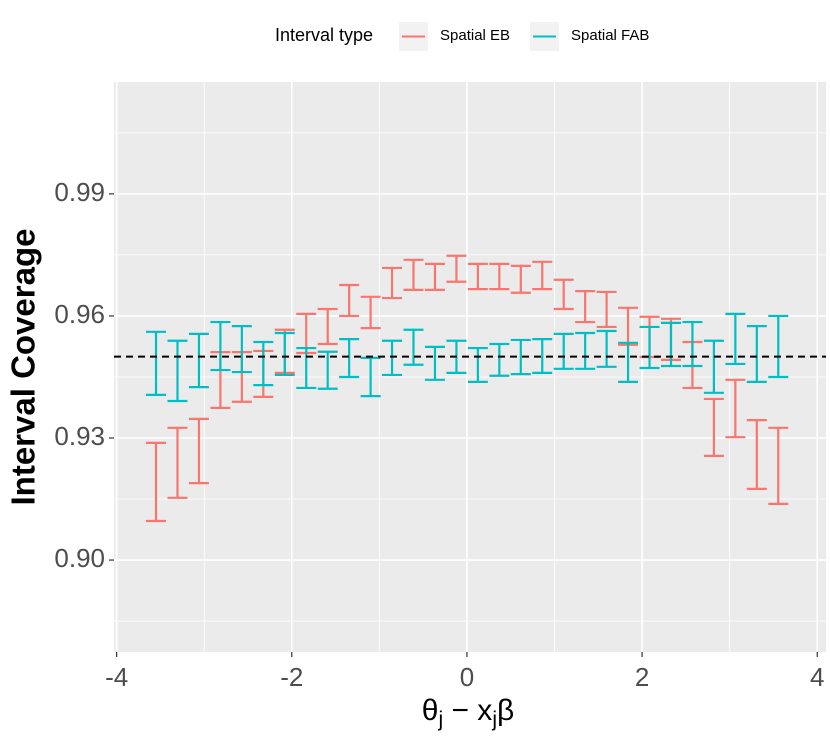 The image size is (830, 746). I want to click on x-tick-label: -4, so click(116, 677).